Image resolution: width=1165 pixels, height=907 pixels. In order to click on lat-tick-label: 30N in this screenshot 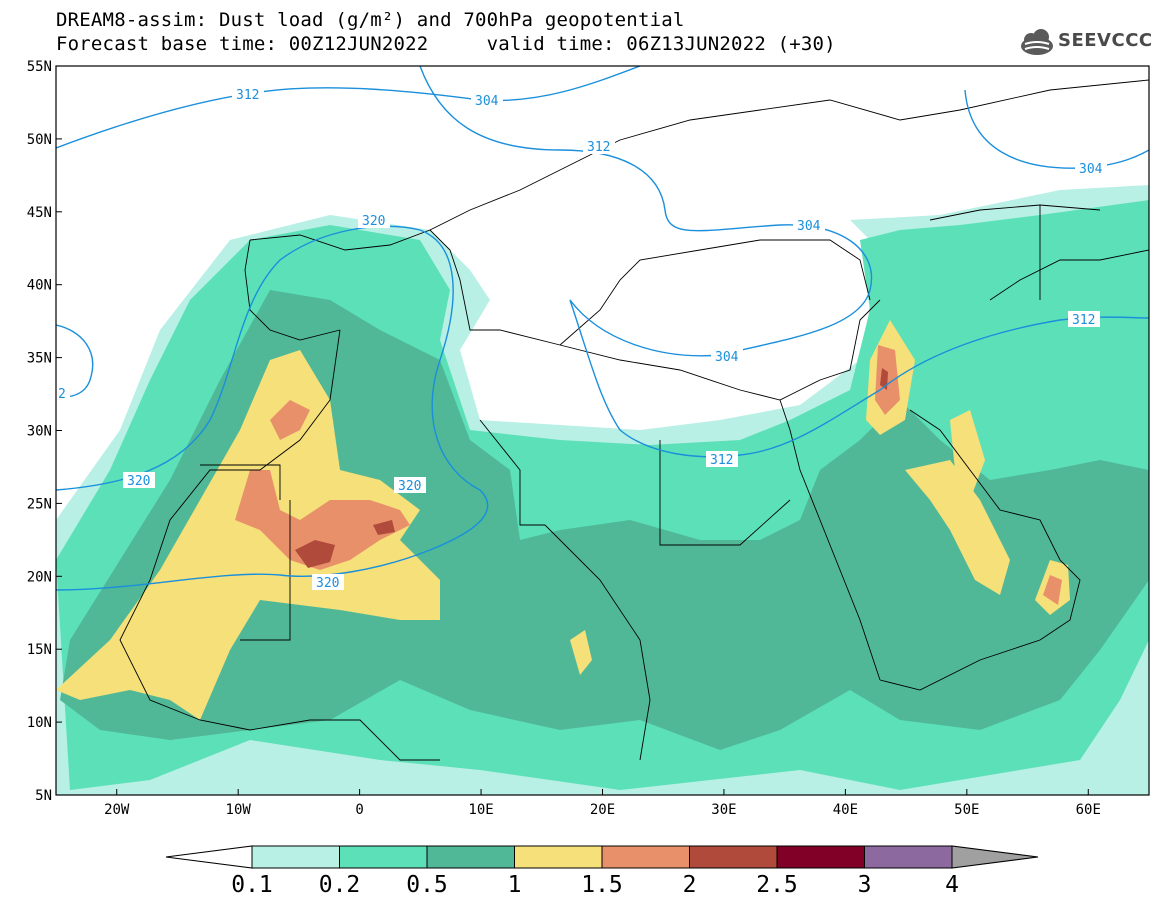, I will do `click(39, 432)`.